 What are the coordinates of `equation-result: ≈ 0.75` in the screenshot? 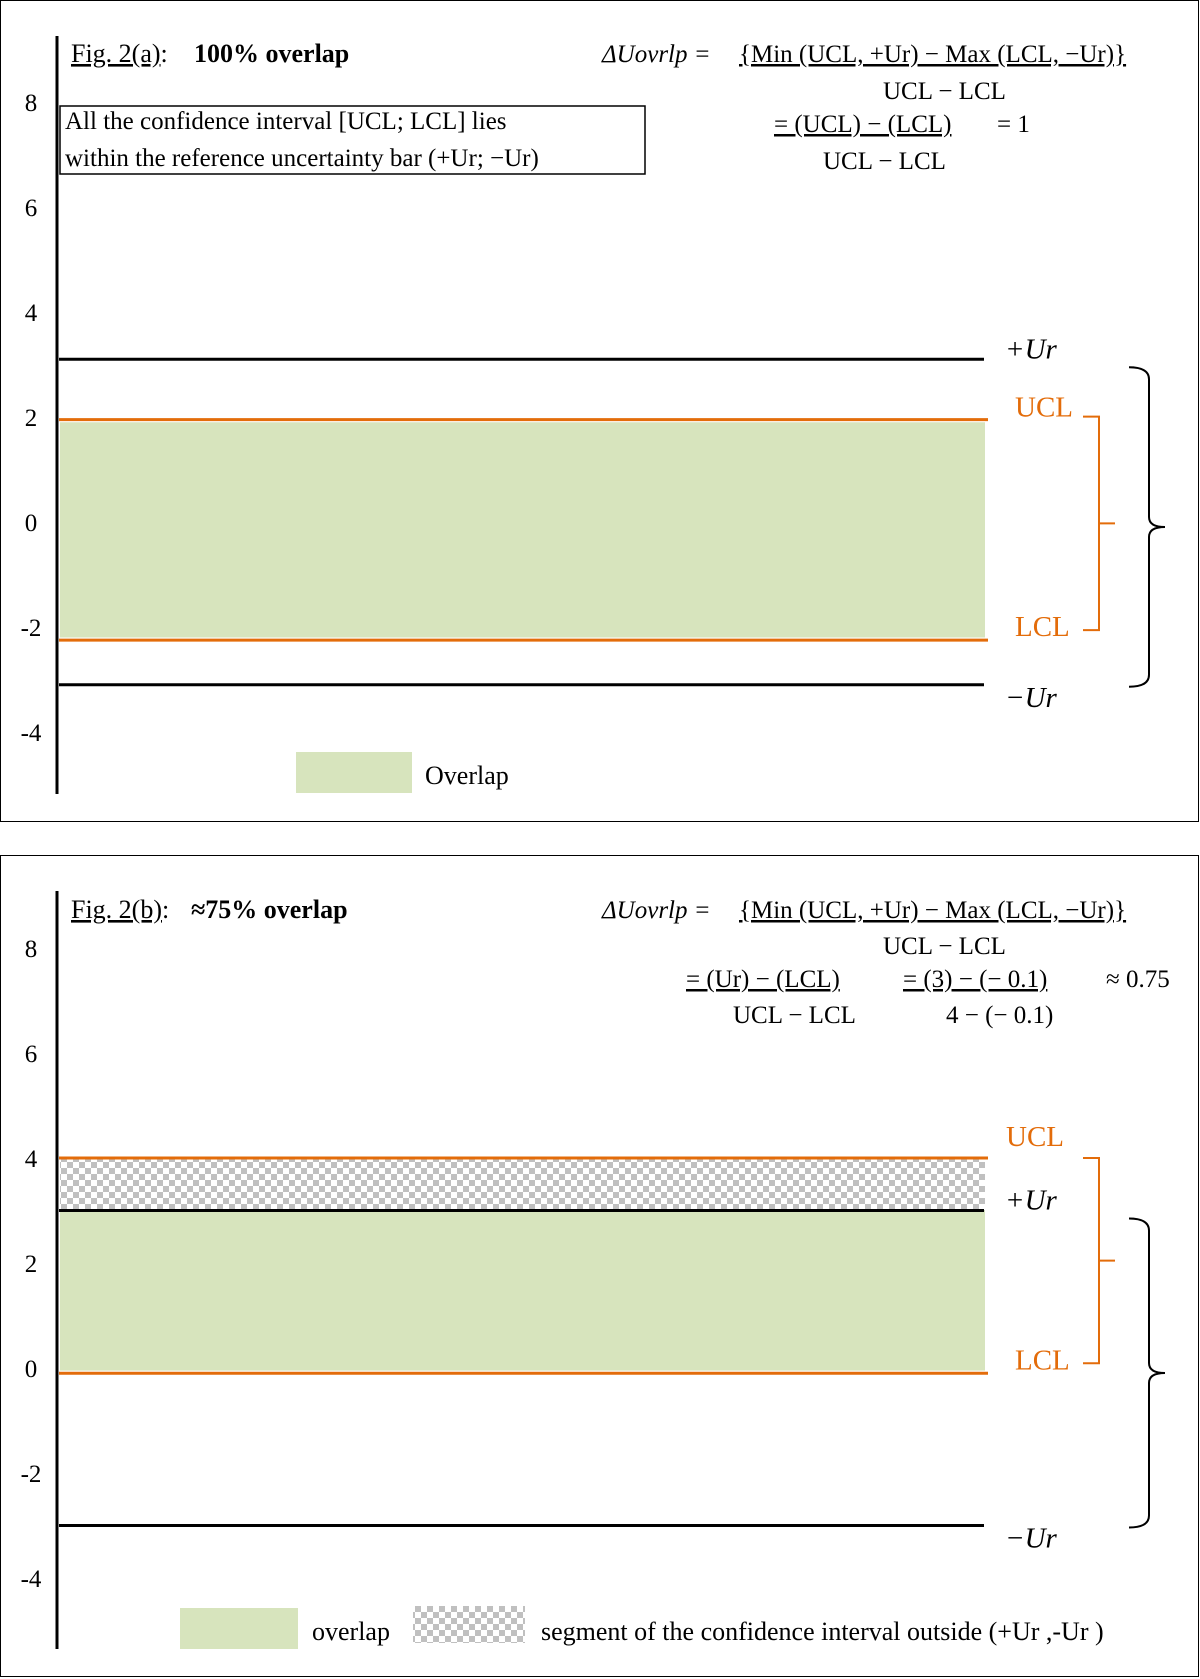 It's located at (1138, 979).